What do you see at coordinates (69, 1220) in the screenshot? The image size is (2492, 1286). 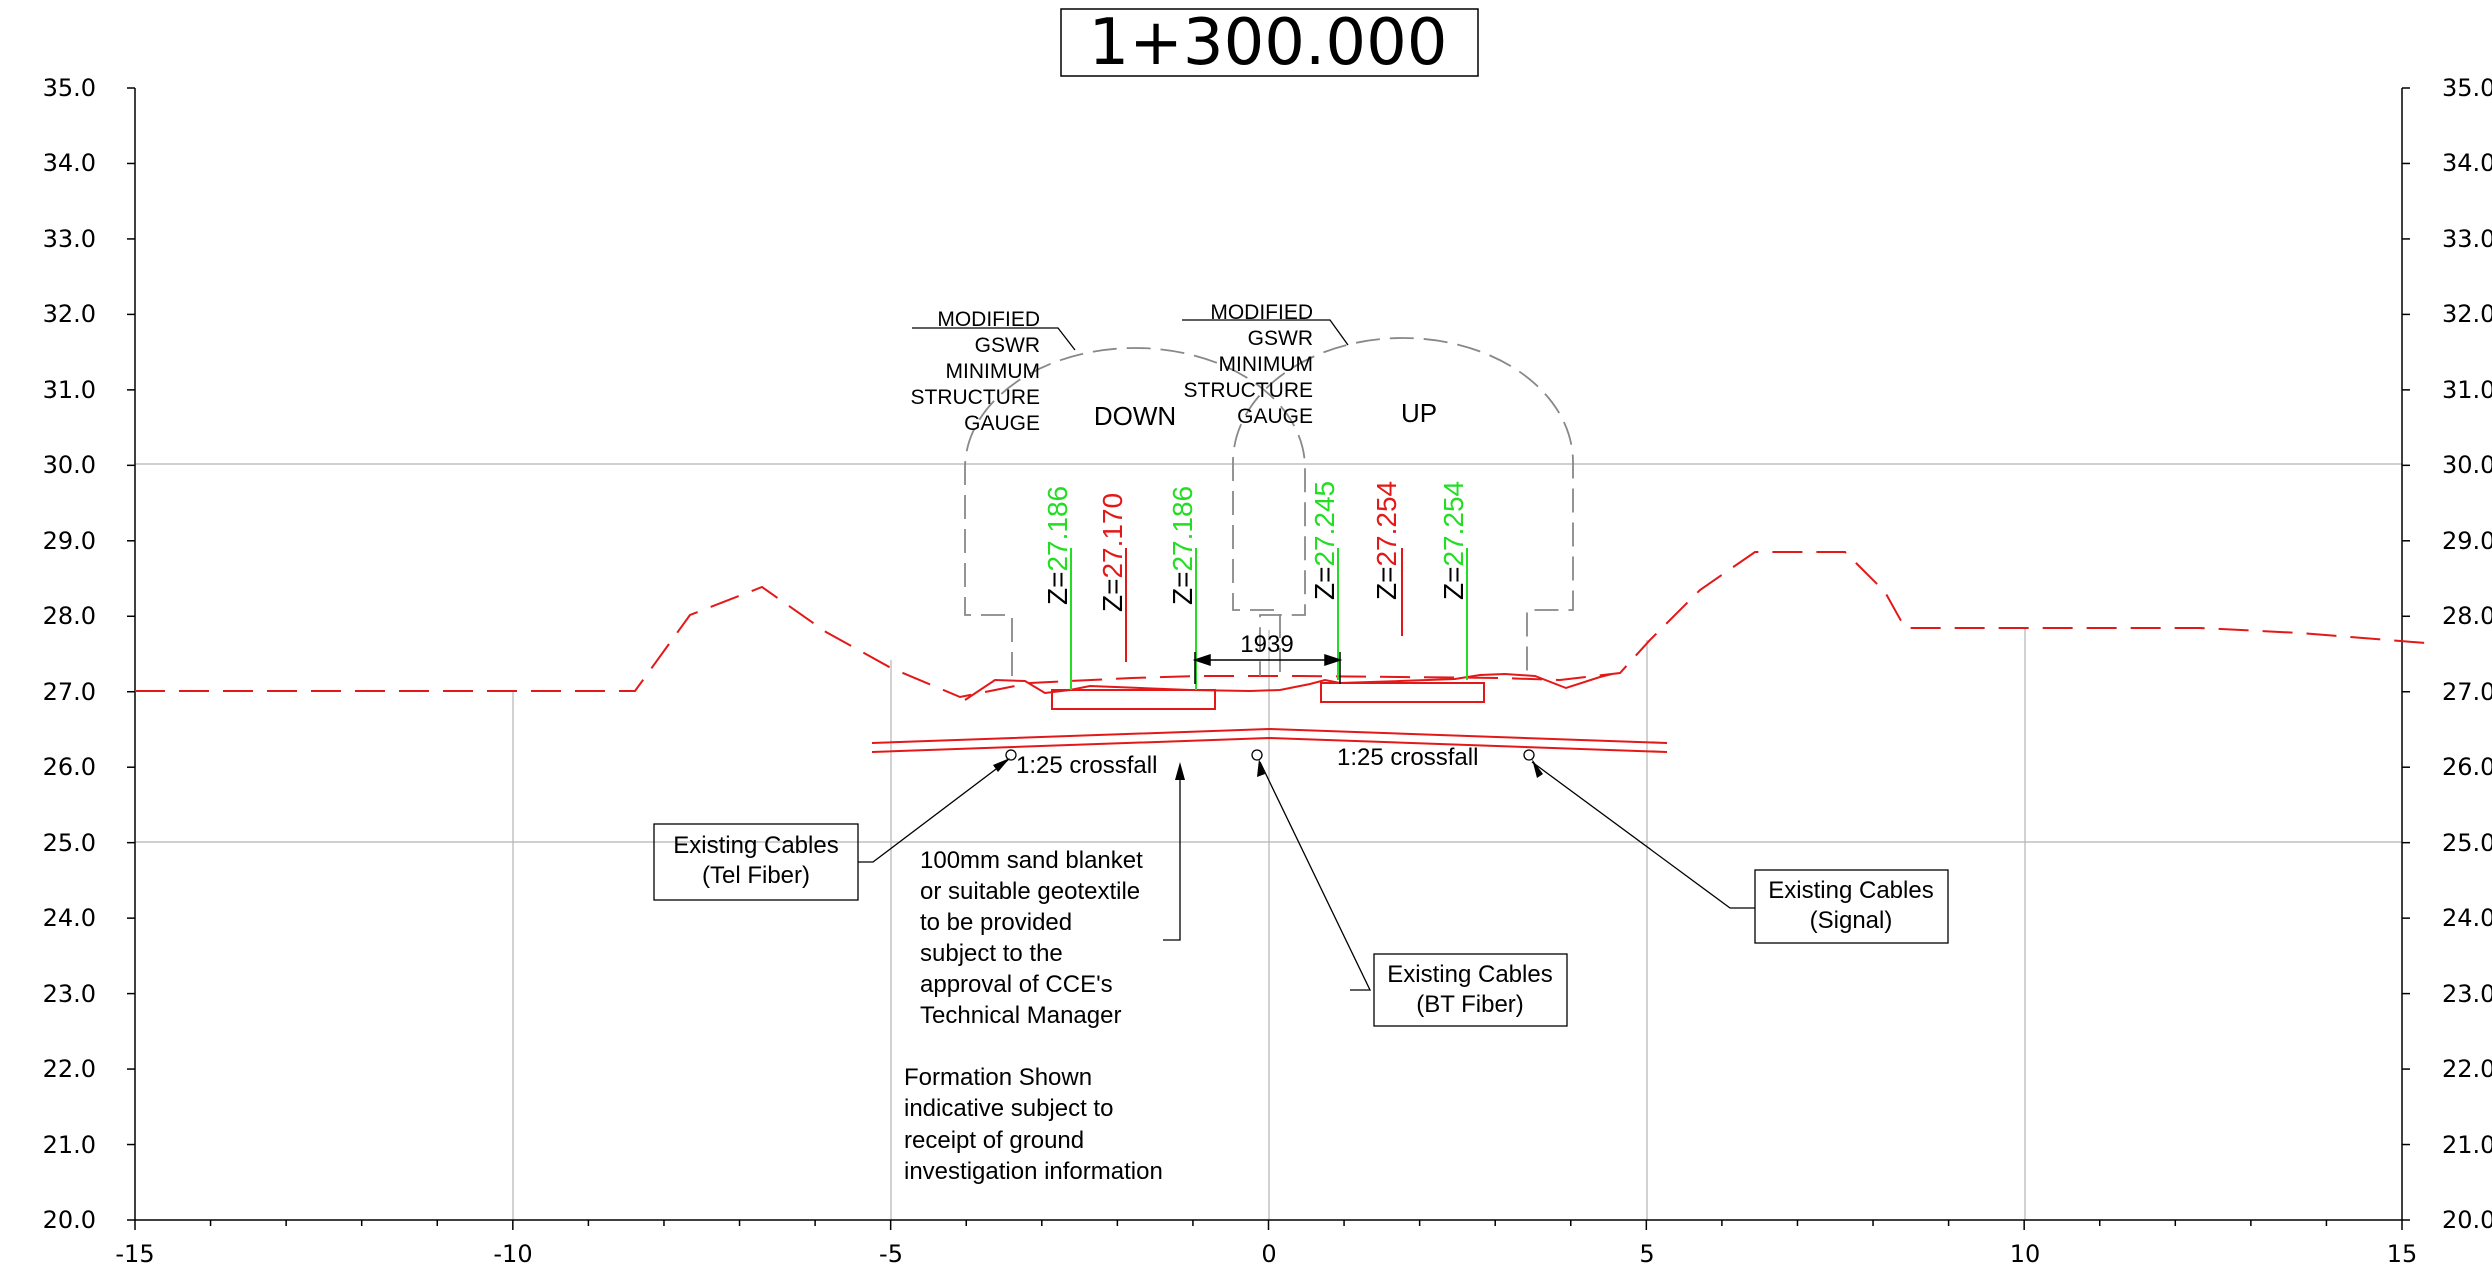 I see `y-tick-label: 20.0` at bounding box center [69, 1220].